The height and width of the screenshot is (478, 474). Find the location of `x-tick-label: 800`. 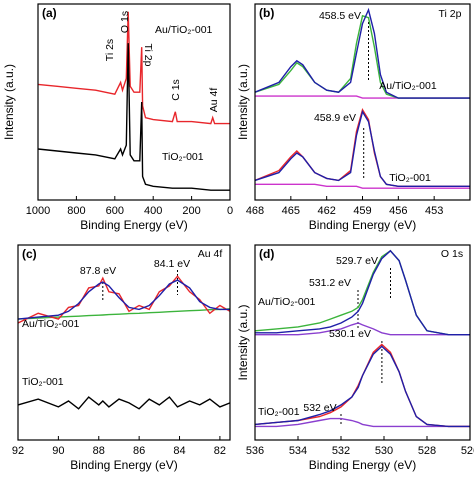

x-tick-label: 800 is located at coordinates (76, 211).